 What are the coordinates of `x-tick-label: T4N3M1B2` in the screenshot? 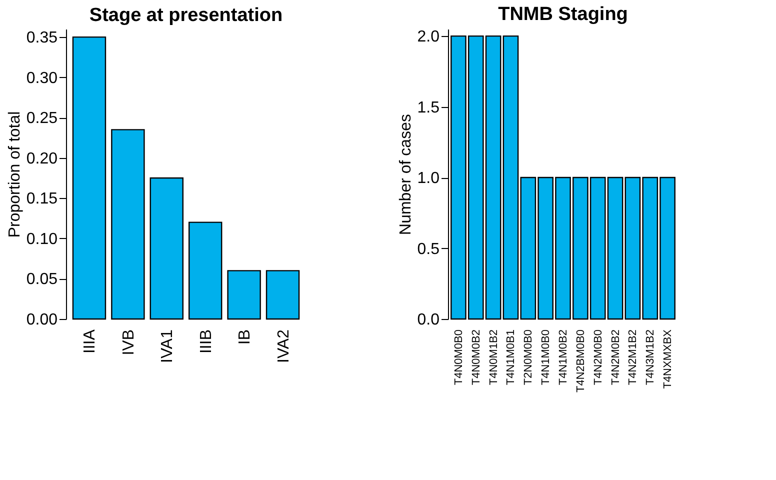 It's located at (650, 358).